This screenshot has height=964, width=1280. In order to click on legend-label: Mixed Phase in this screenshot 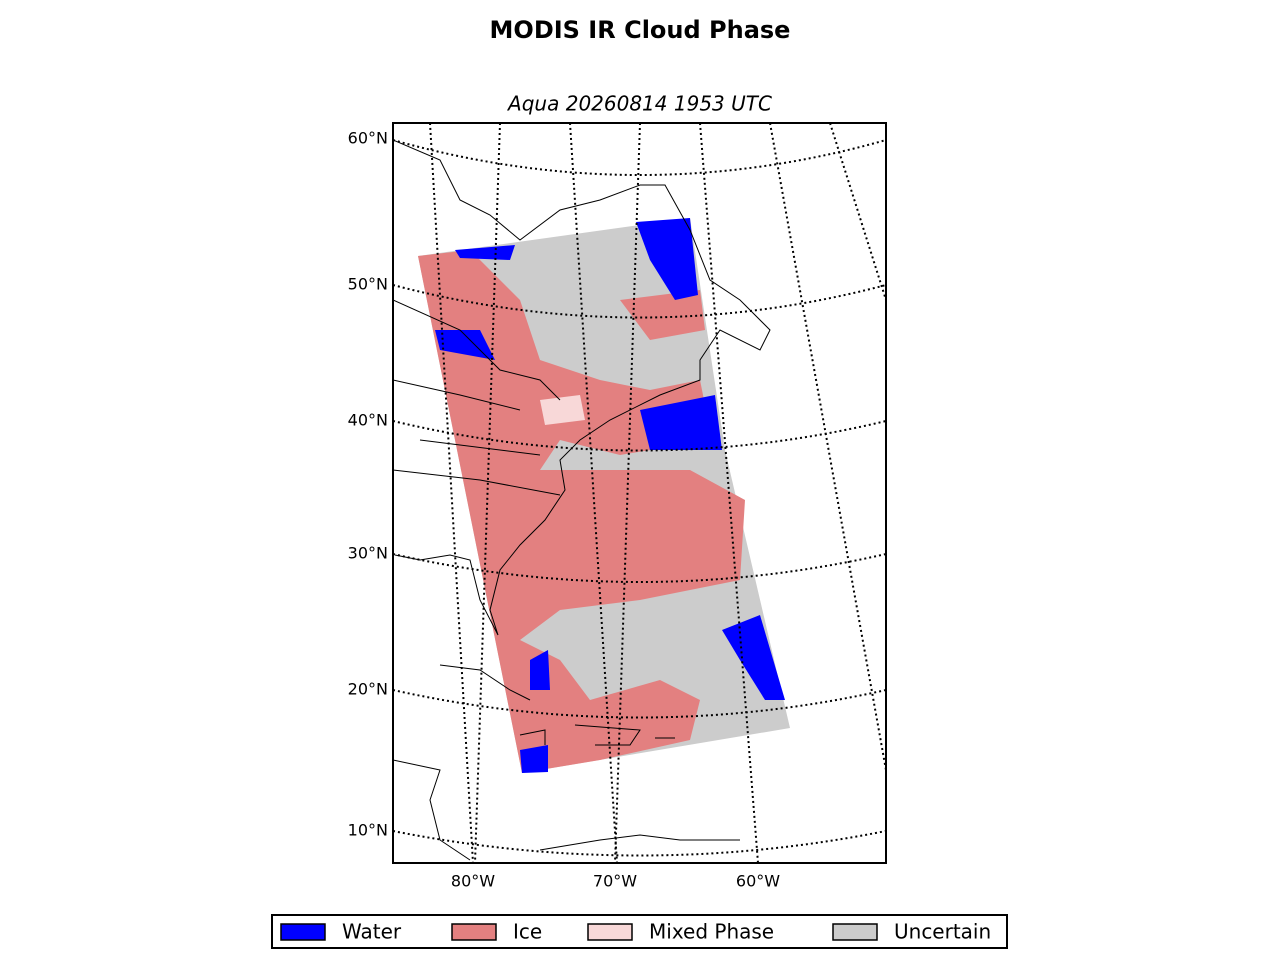, I will do `click(711, 932)`.